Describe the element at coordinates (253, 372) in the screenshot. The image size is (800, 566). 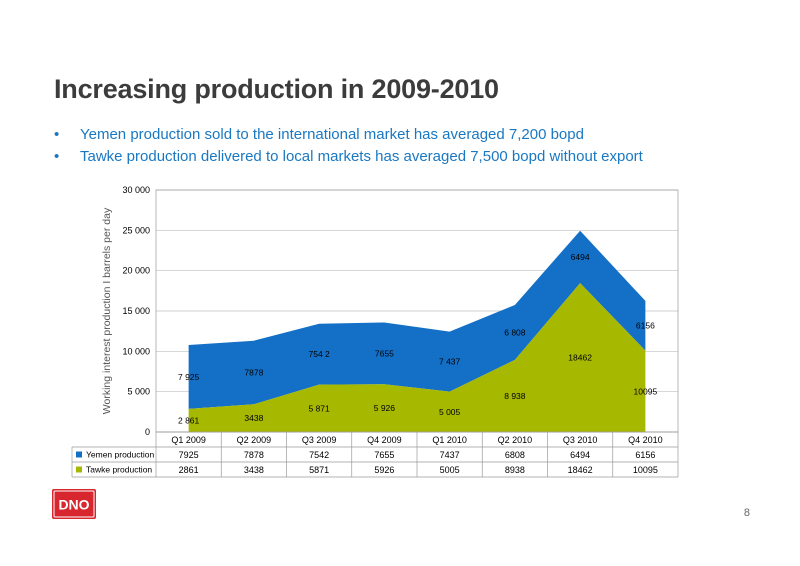
I see `yemen-data-label: 7878` at that location.